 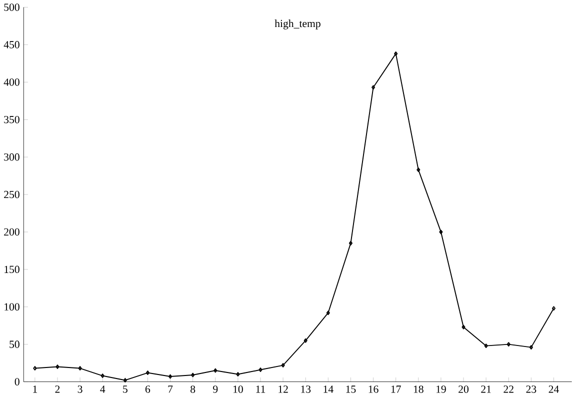 What do you see at coordinates (17, 382) in the screenshot?
I see `y-tick-label: 0` at bounding box center [17, 382].